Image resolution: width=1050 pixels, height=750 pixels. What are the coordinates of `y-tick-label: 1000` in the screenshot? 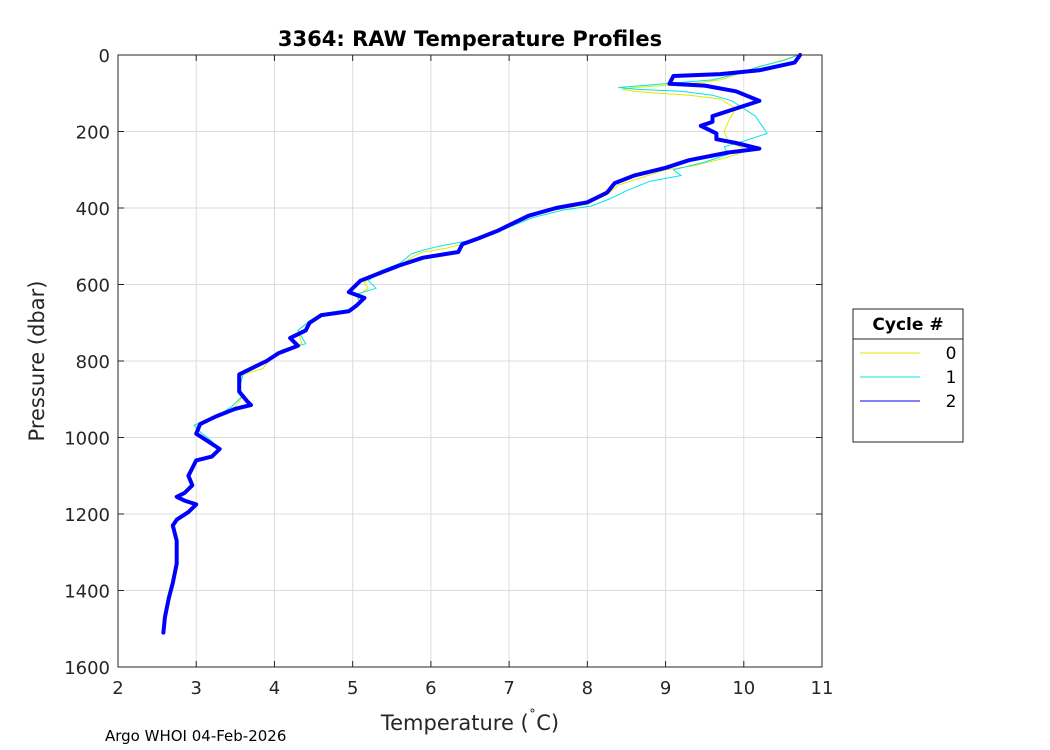 It's located at (87, 439).